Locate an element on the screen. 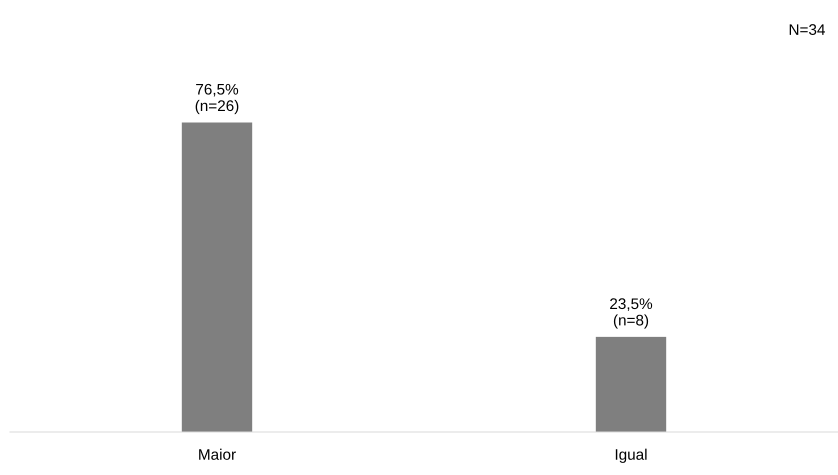 This screenshot has height=475, width=838. data-label: 23,5% (n=8) is located at coordinates (631, 313).